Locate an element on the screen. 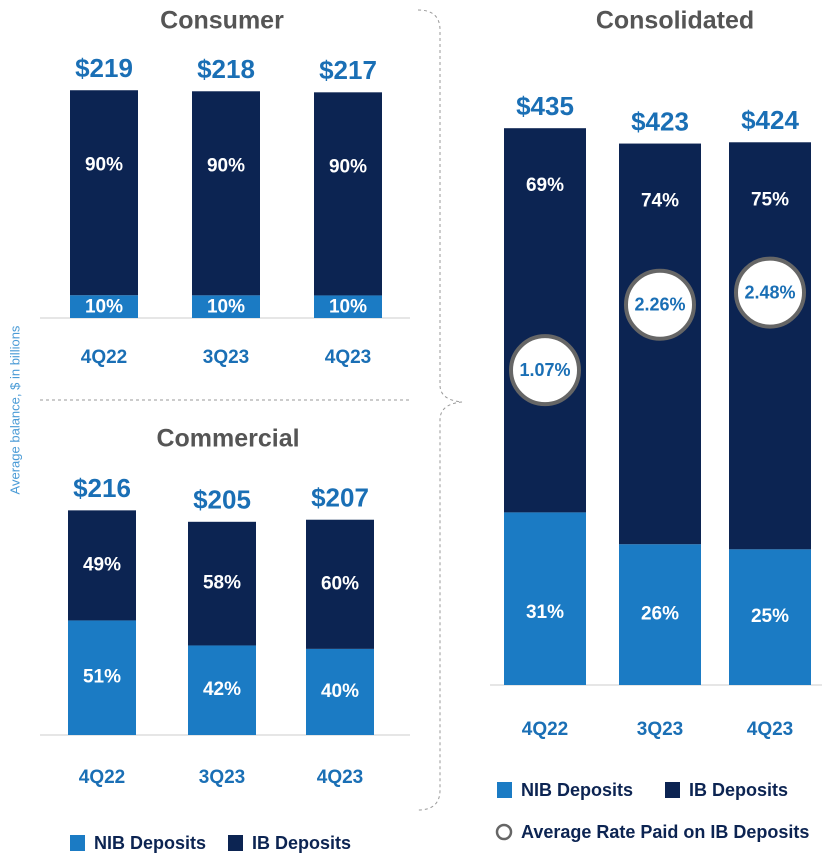 The height and width of the screenshot is (857, 822). rate-label: 2.26% is located at coordinates (659, 304).